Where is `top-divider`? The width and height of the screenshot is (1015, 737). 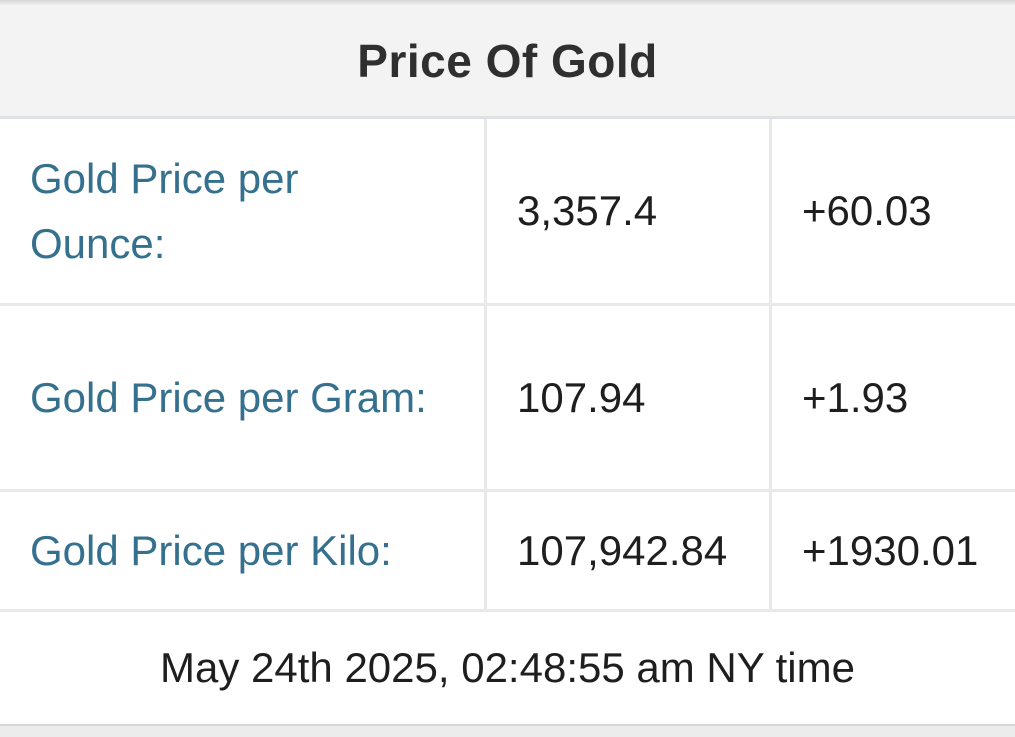
top-divider is located at coordinates (507, 2).